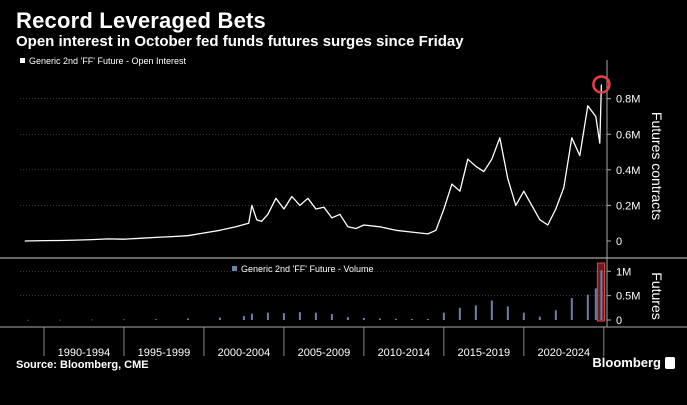 The height and width of the screenshot is (405, 687). Describe the element at coordinates (84, 353) in the screenshot. I see `x-tick-label: 1990-1994` at that location.